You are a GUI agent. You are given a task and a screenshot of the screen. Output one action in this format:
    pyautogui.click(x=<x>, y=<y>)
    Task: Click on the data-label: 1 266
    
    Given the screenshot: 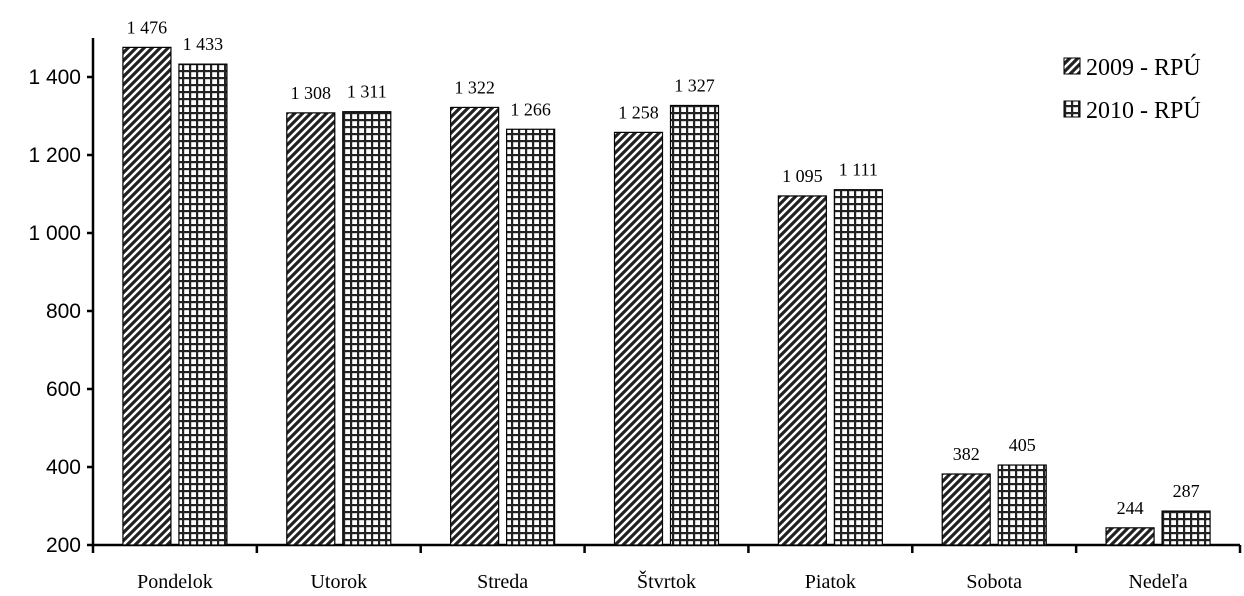 What is the action you would take?
    pyautogui.click(x=530, y=109)
    